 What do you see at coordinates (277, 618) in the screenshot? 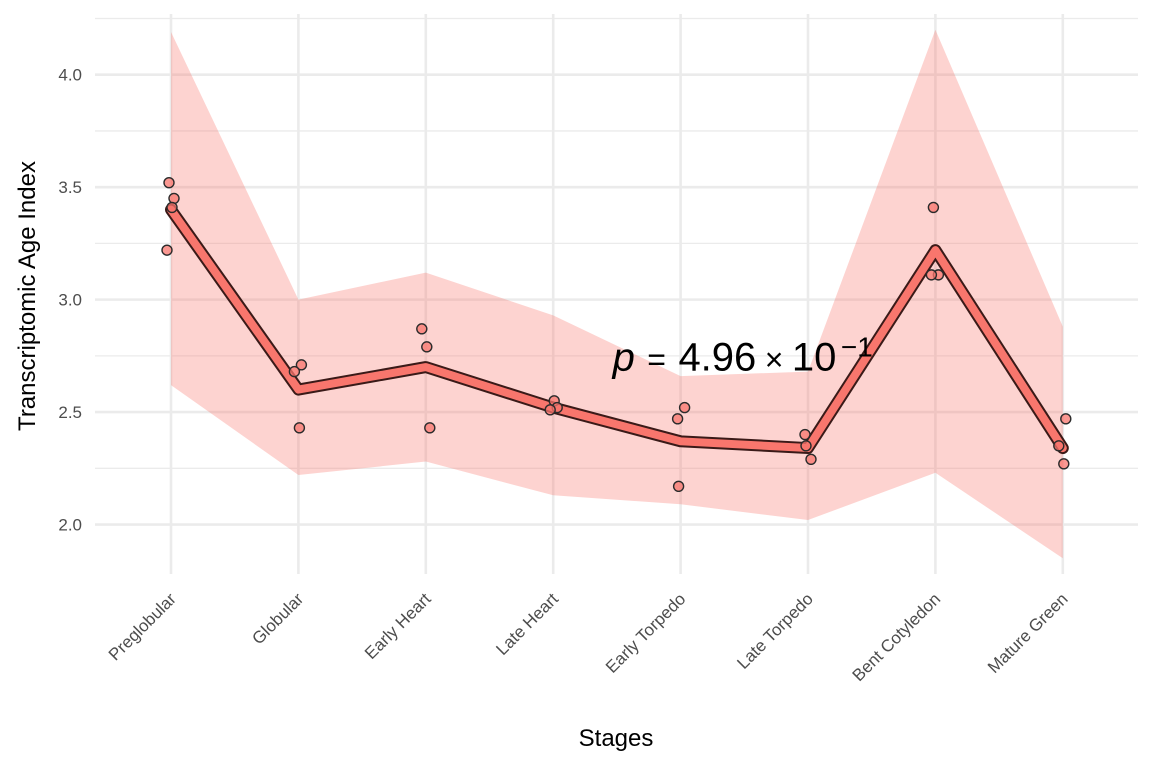
I see `x-tick-label: Globular` at bounding box center [277, 618].